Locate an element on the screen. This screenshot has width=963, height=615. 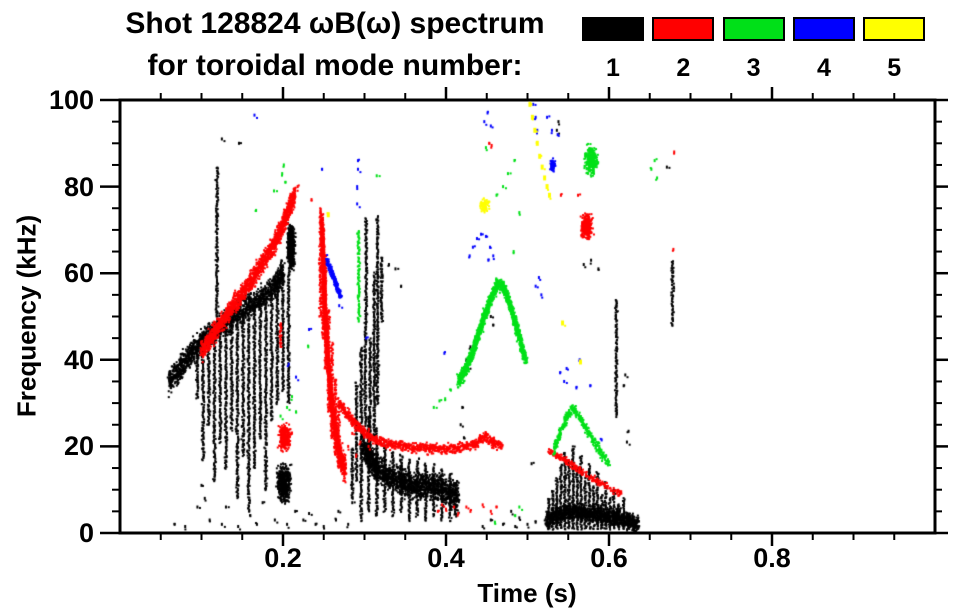
y-axis-title: Frequency (kHz) is located at coordinates (26, 316).